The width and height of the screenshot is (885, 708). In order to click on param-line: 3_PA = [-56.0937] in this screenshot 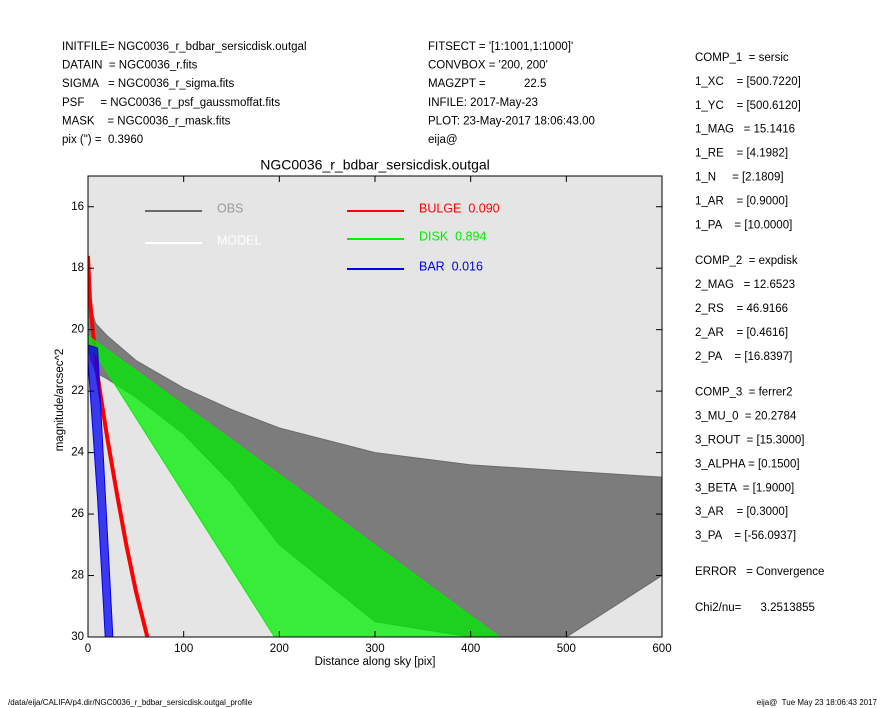, I will do `click(745, 536)`.